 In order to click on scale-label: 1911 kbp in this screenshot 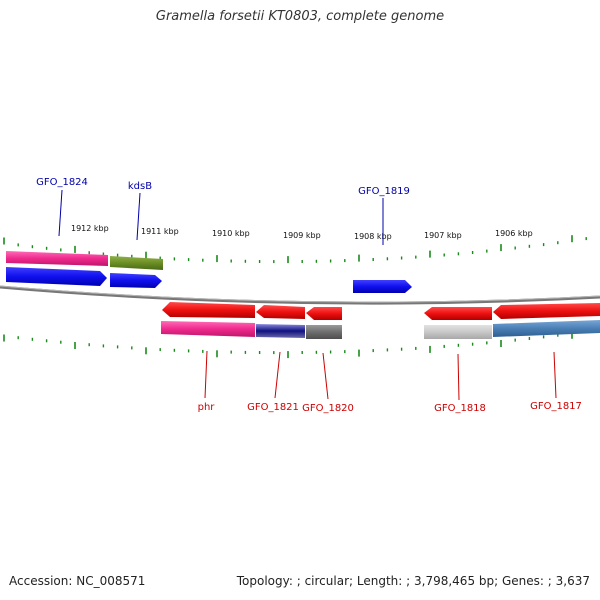, I will do `click(160, 231)`.